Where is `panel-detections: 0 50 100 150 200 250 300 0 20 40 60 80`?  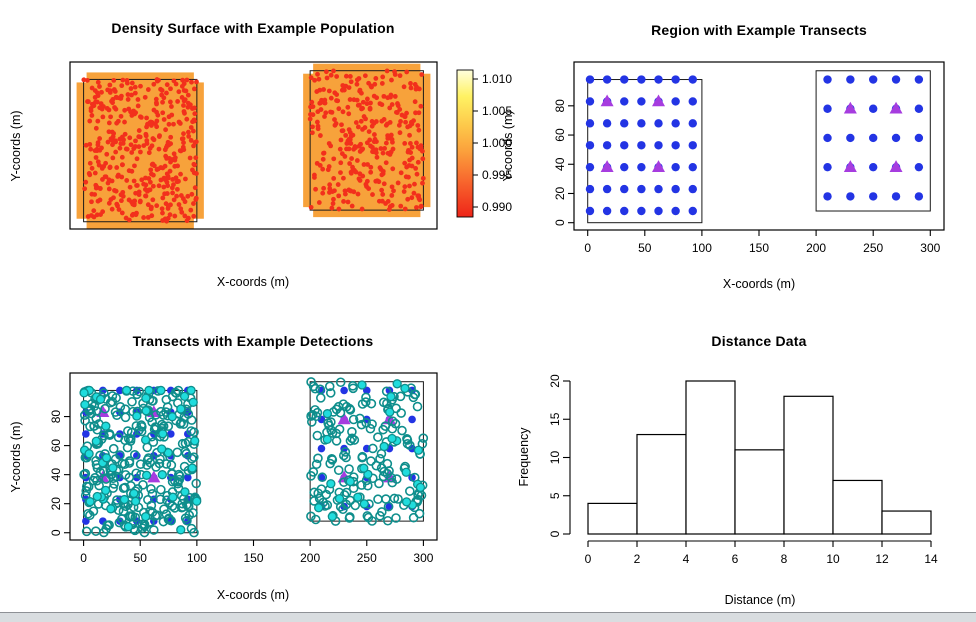 panel-detections: 0 50 100 150 200 250 300 0 20 40 60 80 is located at coordinates (243, 468).